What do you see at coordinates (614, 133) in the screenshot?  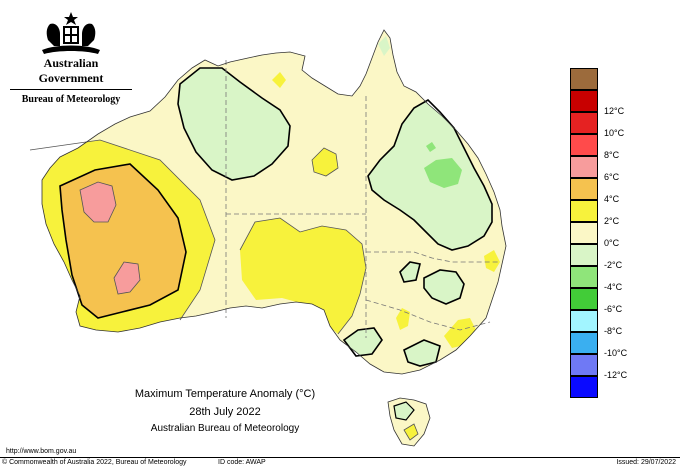 I see `legend-label: 10°C` at bounding box center [614, 133].